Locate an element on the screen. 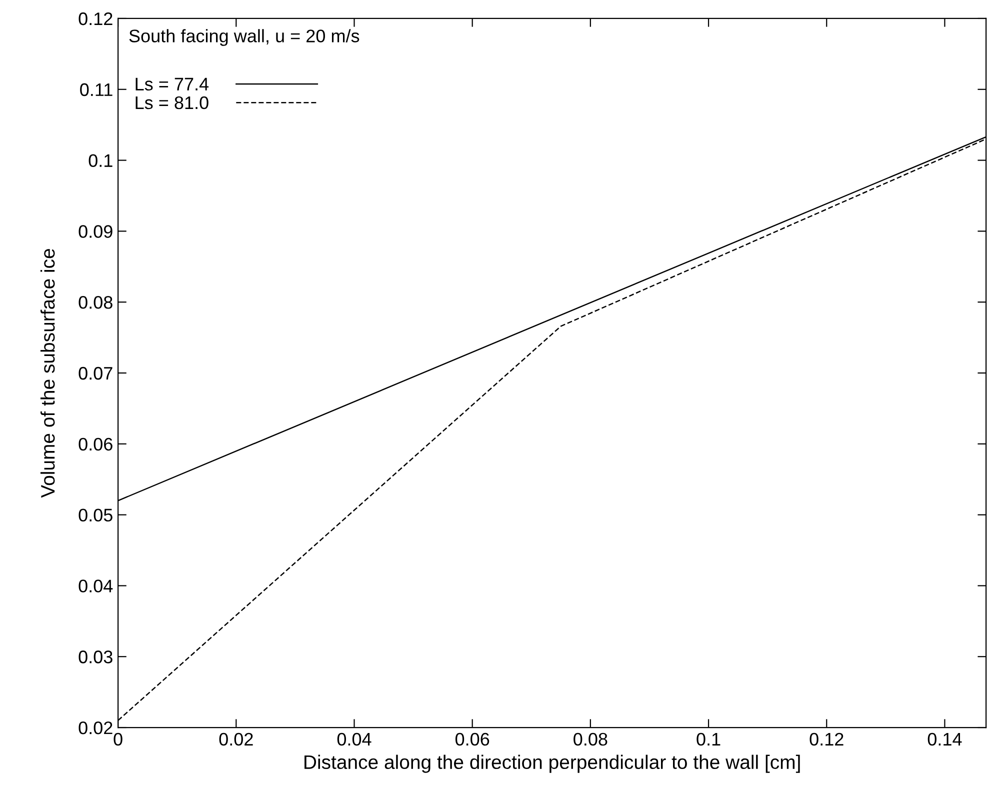  y-tick-label: 0.02 is located at coordinates (95, 727).